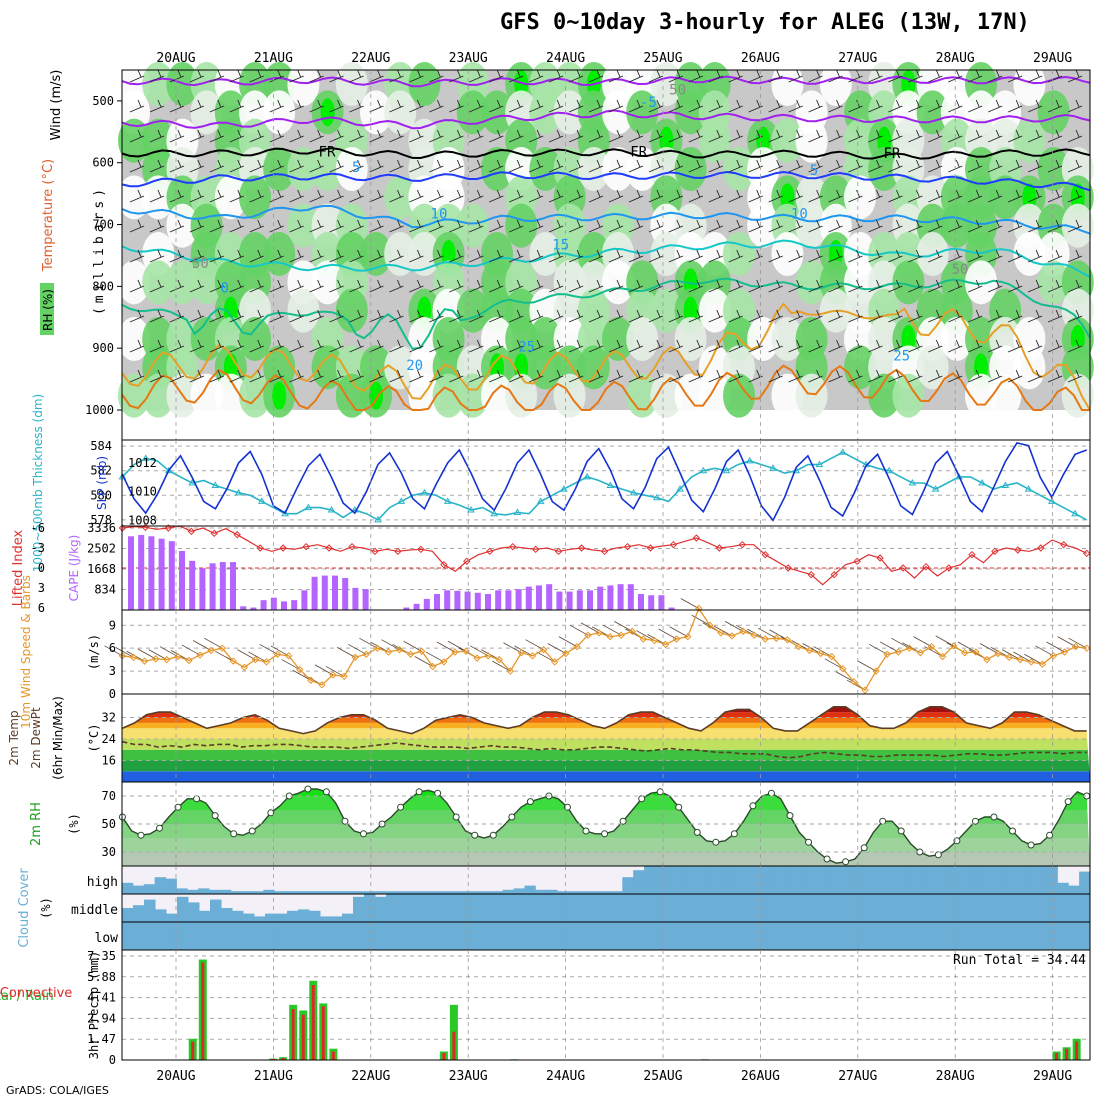 Image resolution: width=1100 pixels, height=1100 pixels. What do you see at coordinates (633, 492) in the screenshot?
I see `thickness-point` at bounding box center [633, 492].